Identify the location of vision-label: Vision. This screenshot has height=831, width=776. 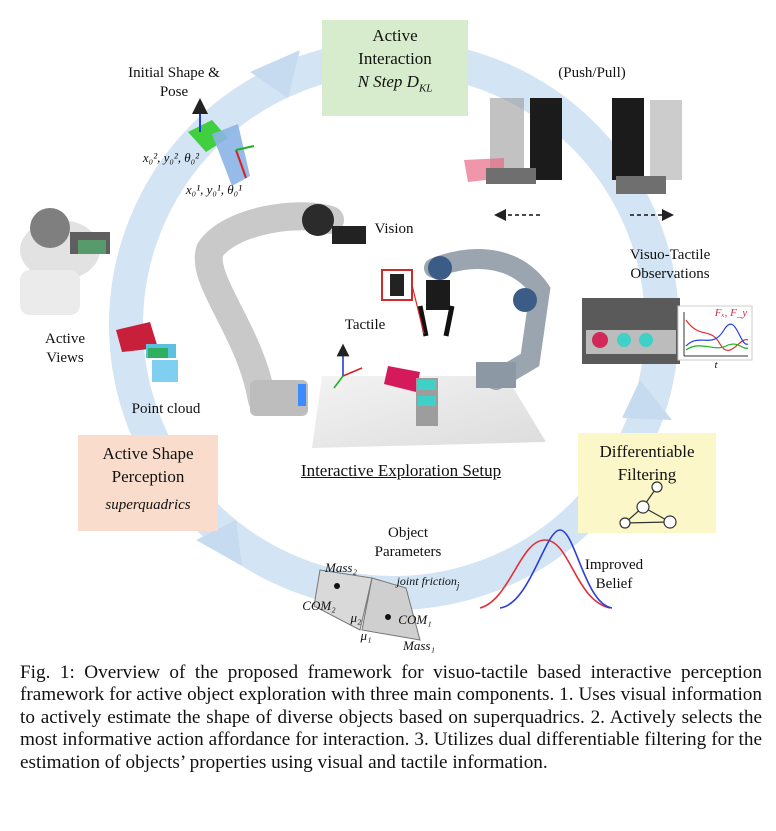
(394, 229).